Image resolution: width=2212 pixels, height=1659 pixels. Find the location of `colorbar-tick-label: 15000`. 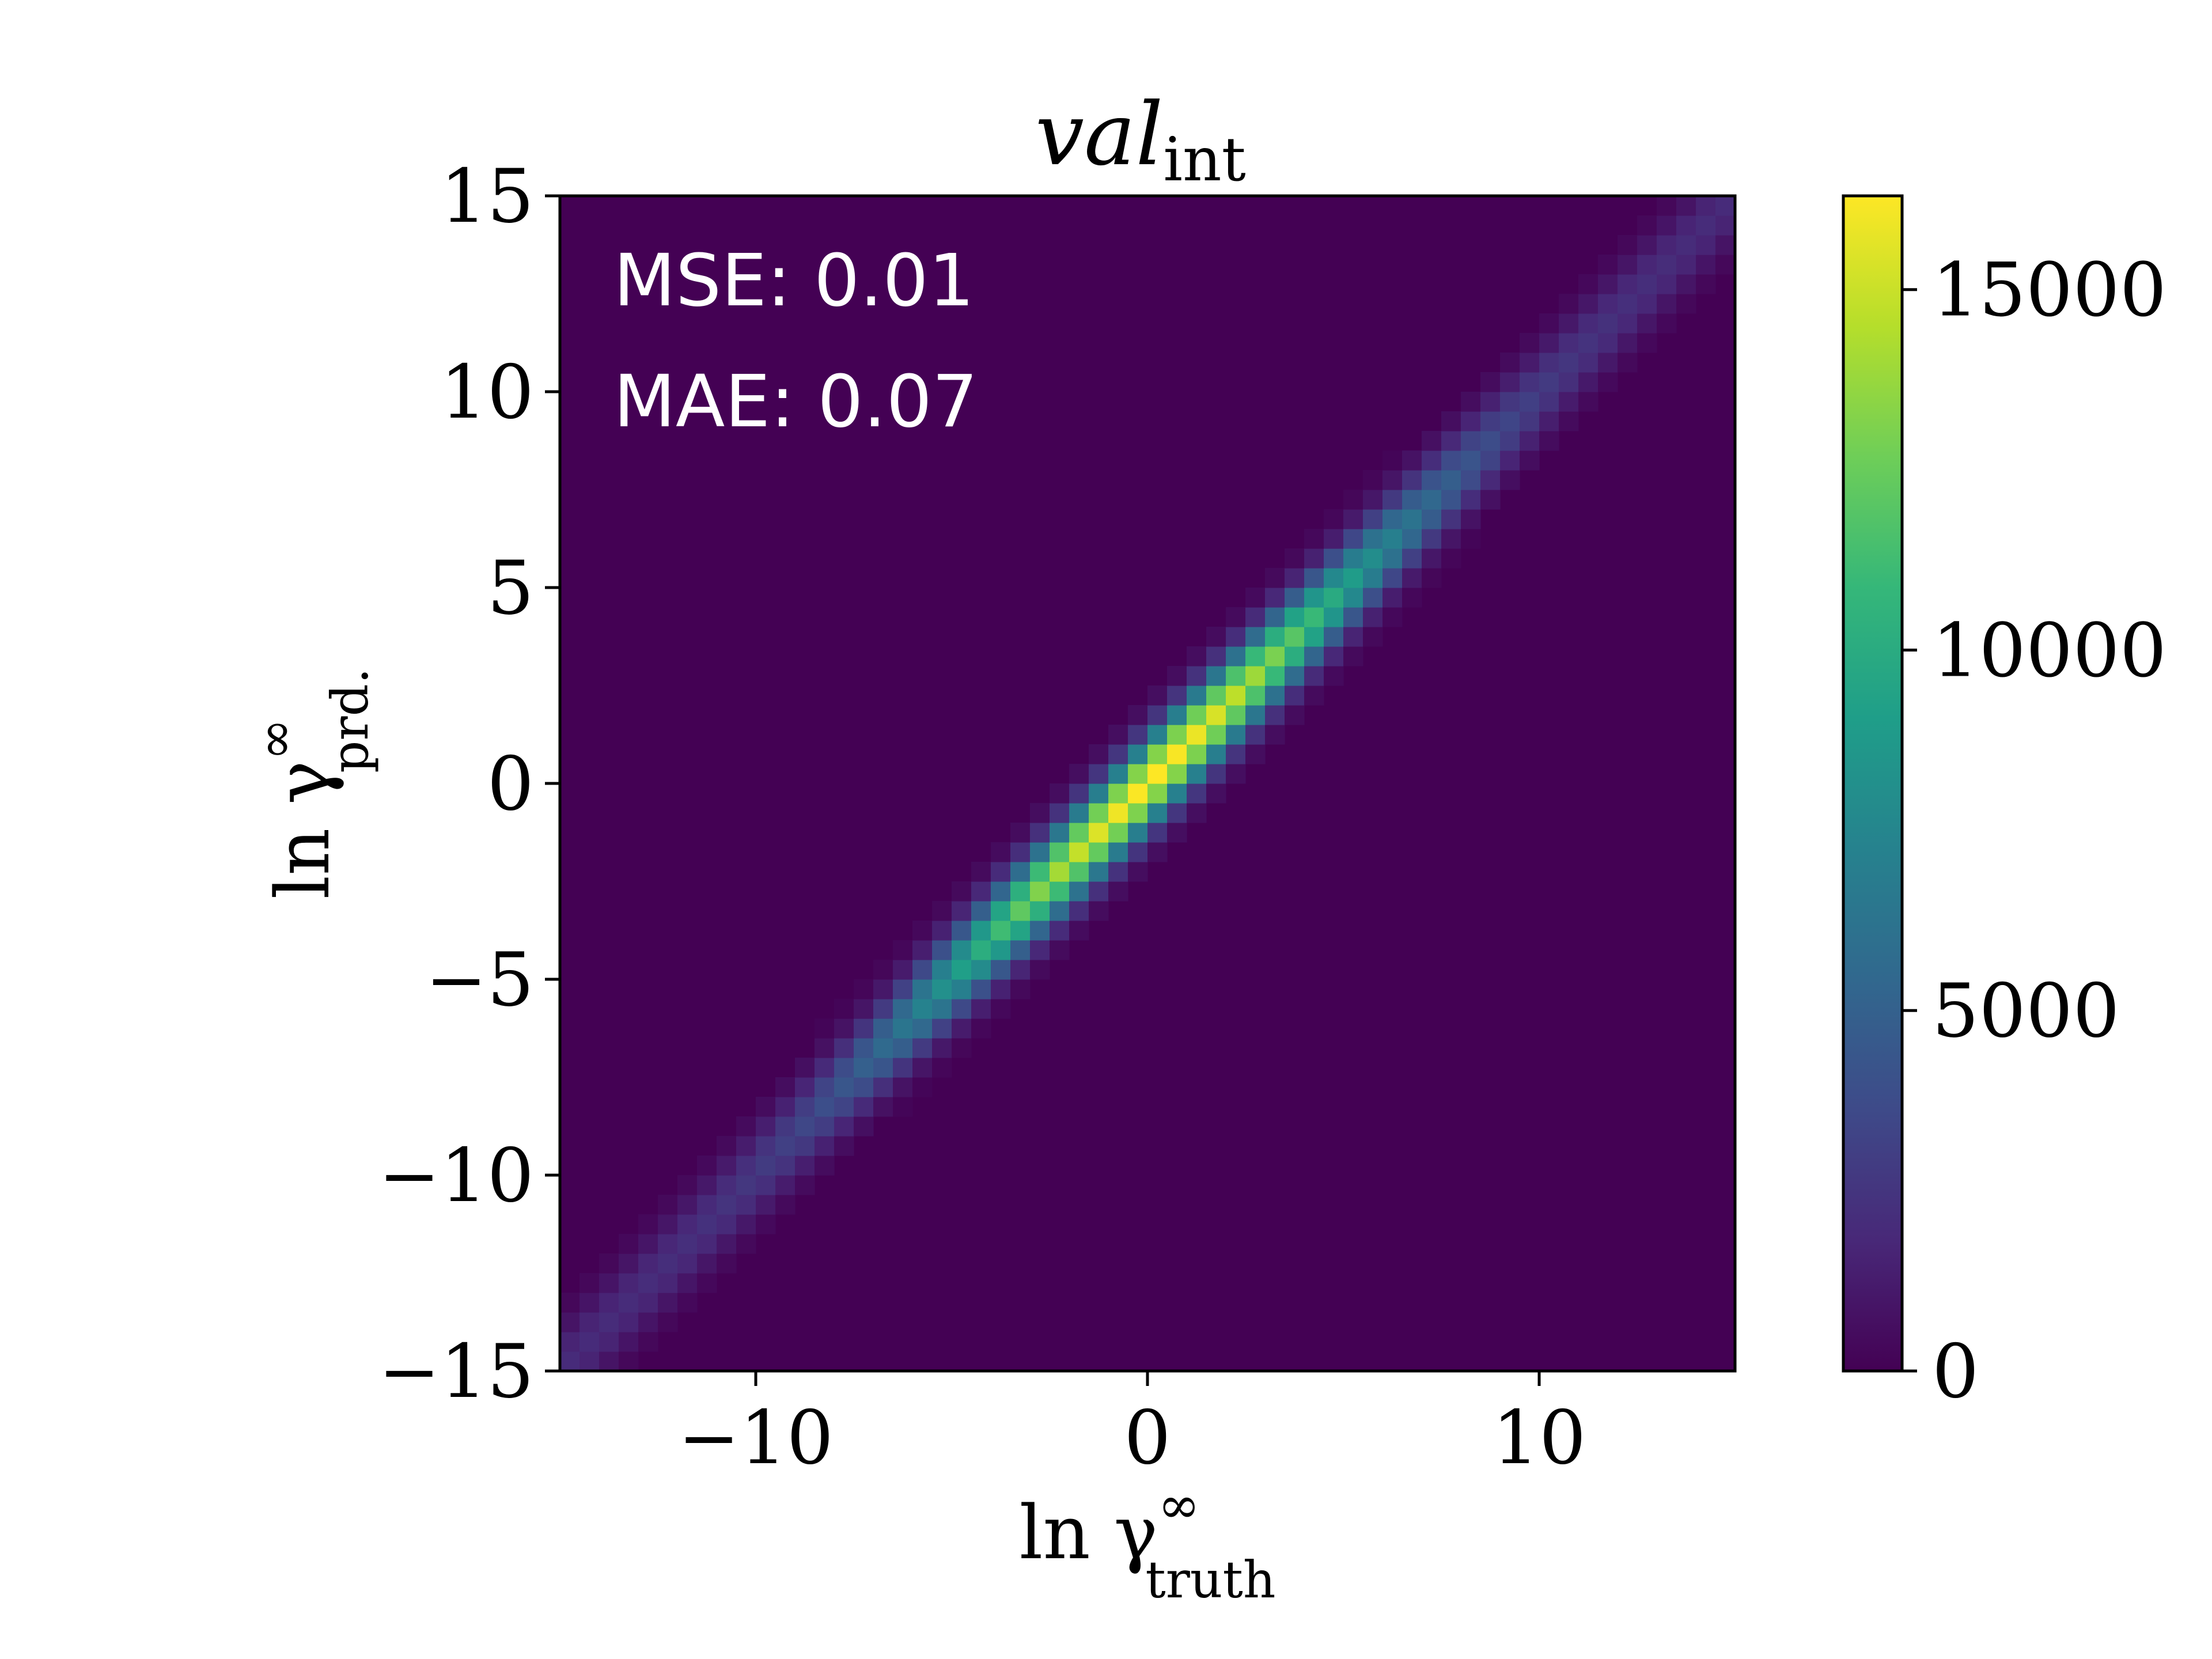

colorbar-tick-label: 15000 is located at coordinates (2049, 291).